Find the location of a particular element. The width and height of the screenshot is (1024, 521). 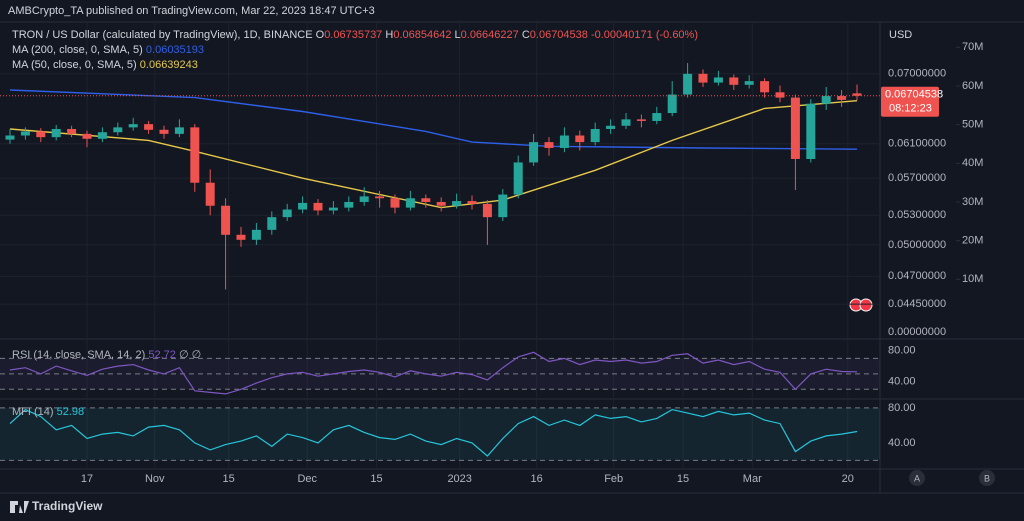

y-tick-label: 80.00 is located at coordinates (902, 351).